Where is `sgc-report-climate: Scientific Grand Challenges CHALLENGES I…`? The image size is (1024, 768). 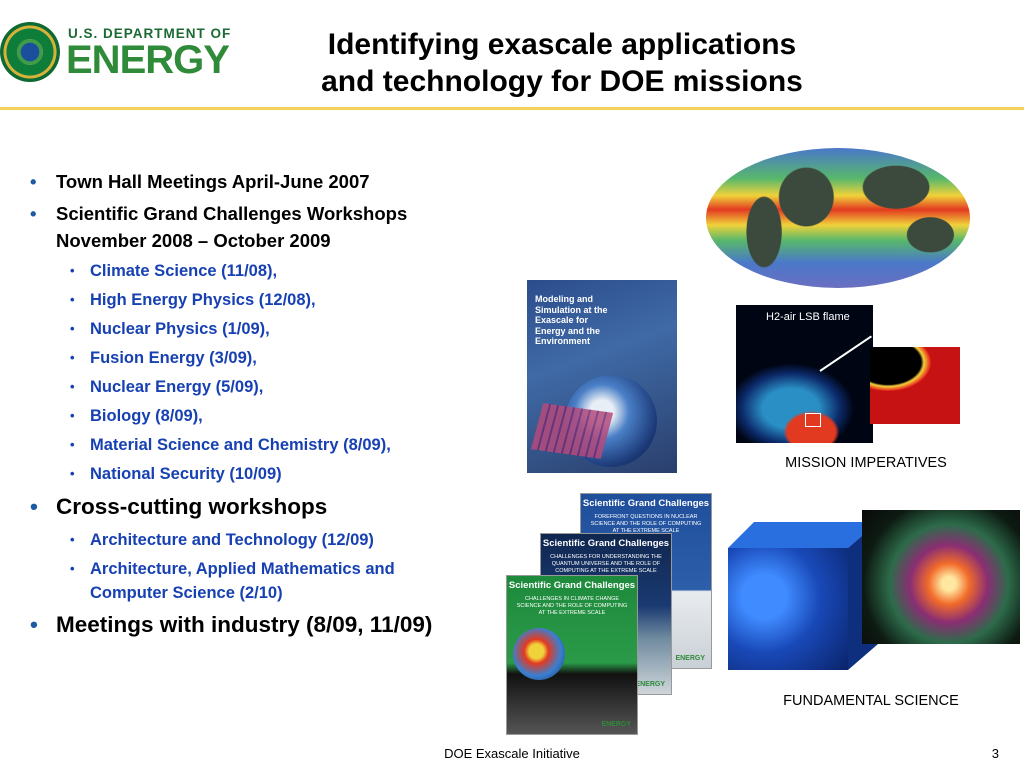 sgc-report-climate: Scientific Grand Challenges CHALLENGES I… is located at coordinates (572, 655).